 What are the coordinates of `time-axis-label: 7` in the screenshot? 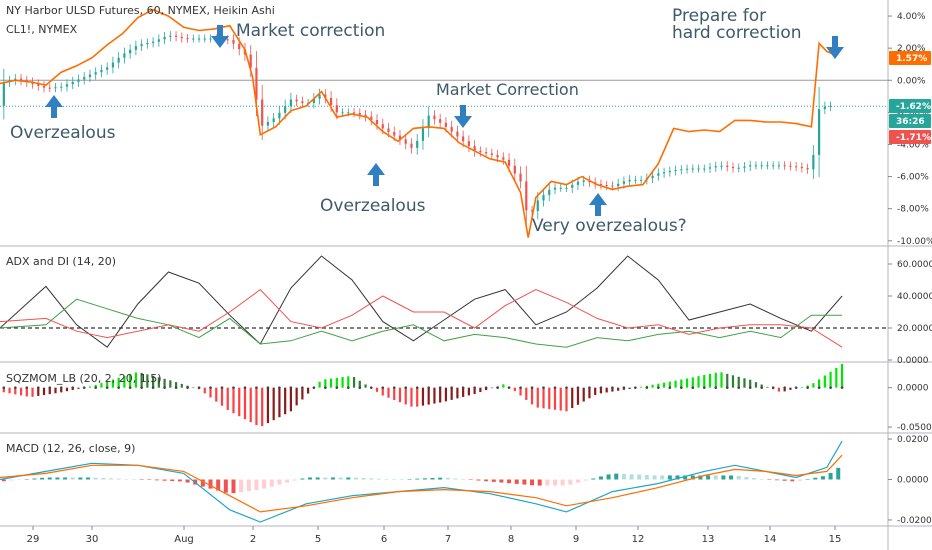 It's located at (448, 539).